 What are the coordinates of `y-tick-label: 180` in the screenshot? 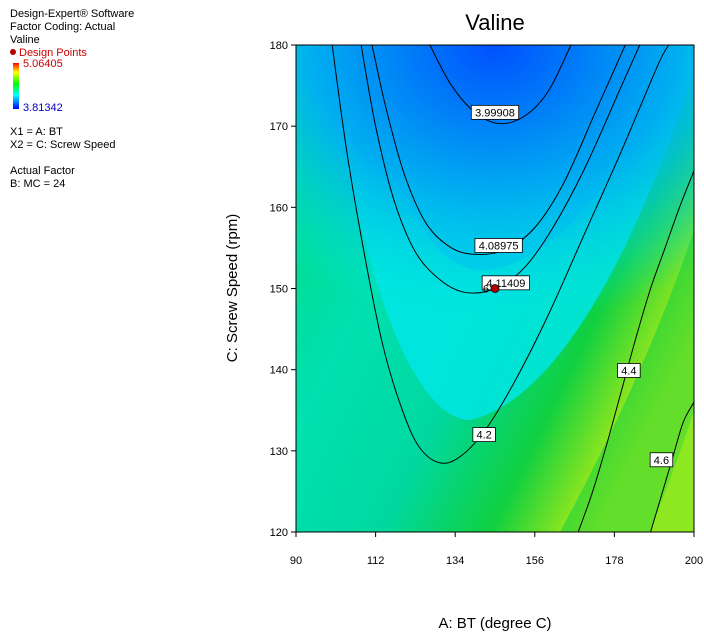 It's located at (279, 46).